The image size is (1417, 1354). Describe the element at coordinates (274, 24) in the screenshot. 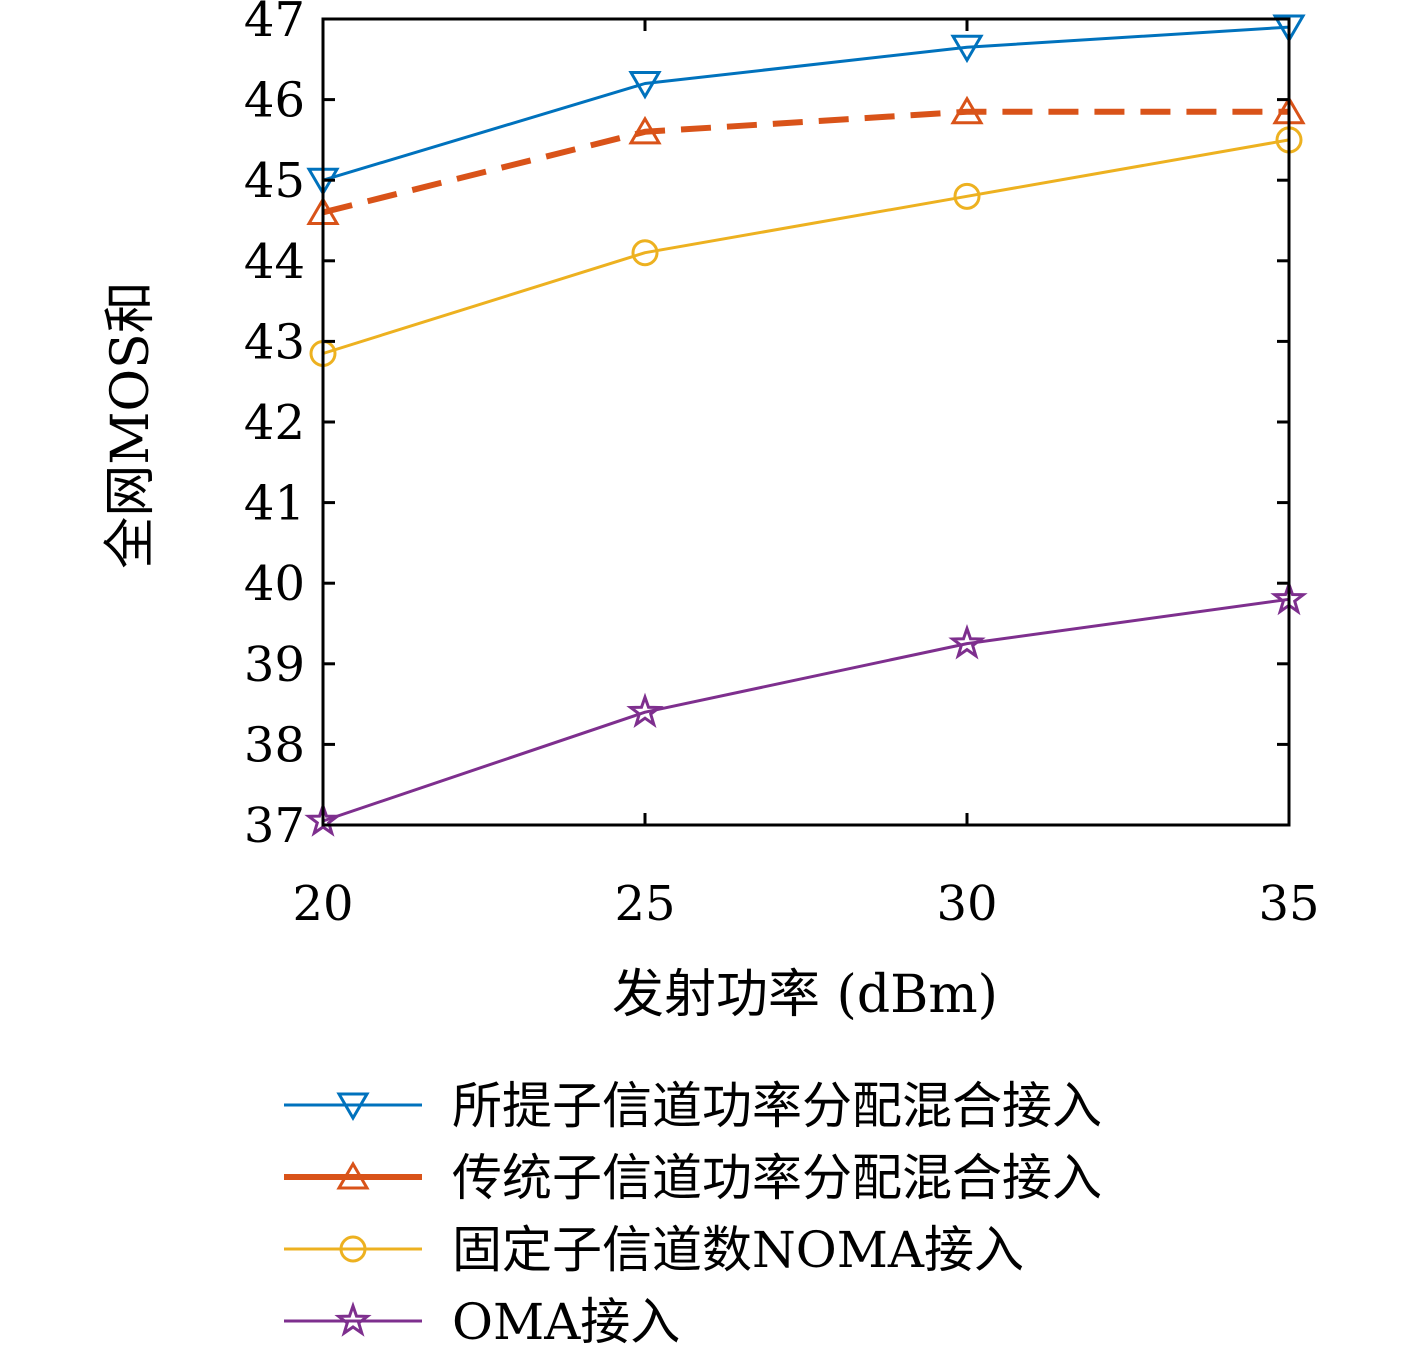

I see `y-tick-label: 47` at that location.